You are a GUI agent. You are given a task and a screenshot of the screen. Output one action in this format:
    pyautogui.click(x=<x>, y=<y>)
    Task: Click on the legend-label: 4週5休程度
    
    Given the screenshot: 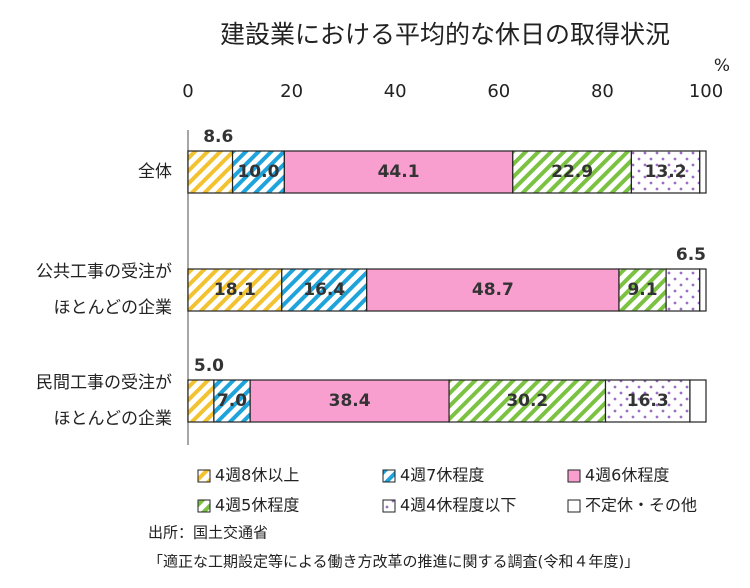 What is the action you would take?
    pyautogui.click(x=257, y=505)
    